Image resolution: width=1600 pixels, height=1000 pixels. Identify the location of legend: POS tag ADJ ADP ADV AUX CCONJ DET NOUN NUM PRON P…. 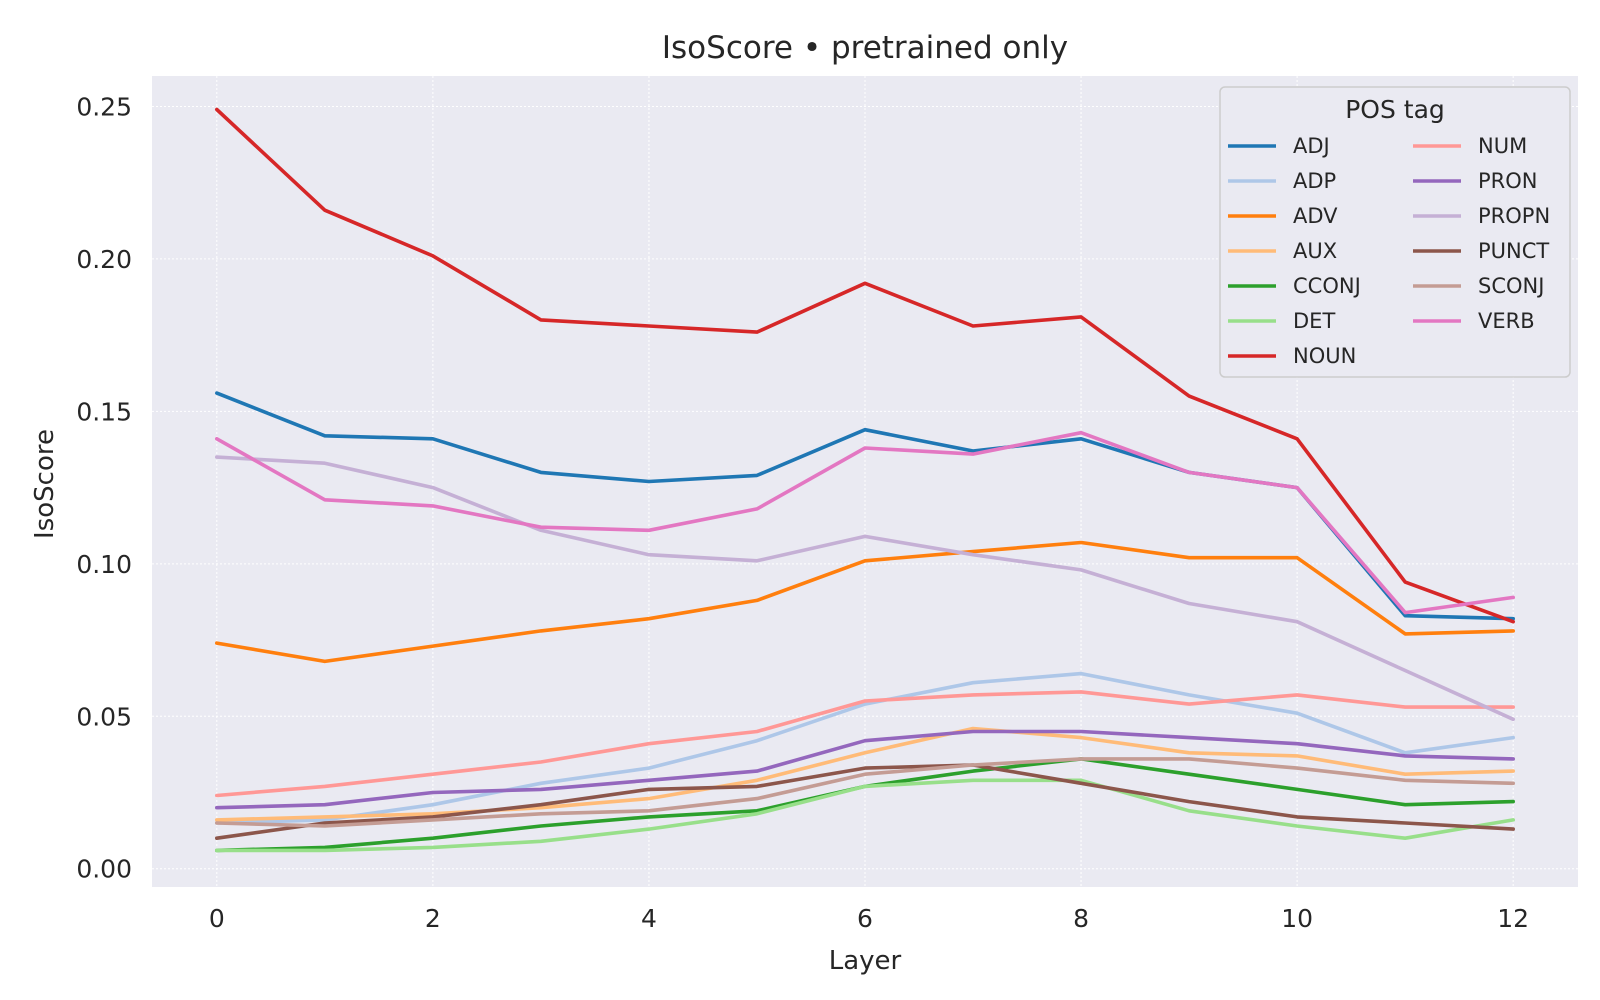
(1395, 232).